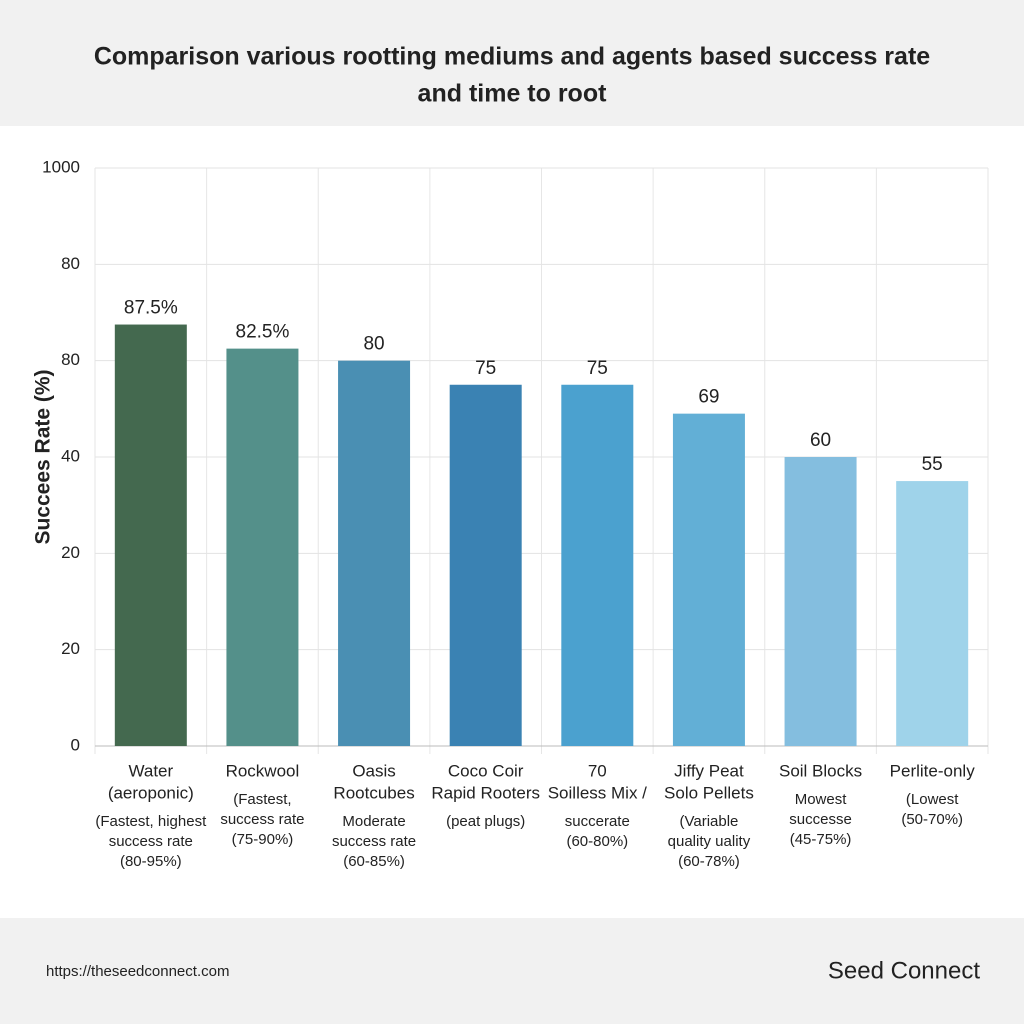  Describe the element at coordinates (262, 799) in the screenshot. I see `x-tick-note: (Fastest,` at that location.